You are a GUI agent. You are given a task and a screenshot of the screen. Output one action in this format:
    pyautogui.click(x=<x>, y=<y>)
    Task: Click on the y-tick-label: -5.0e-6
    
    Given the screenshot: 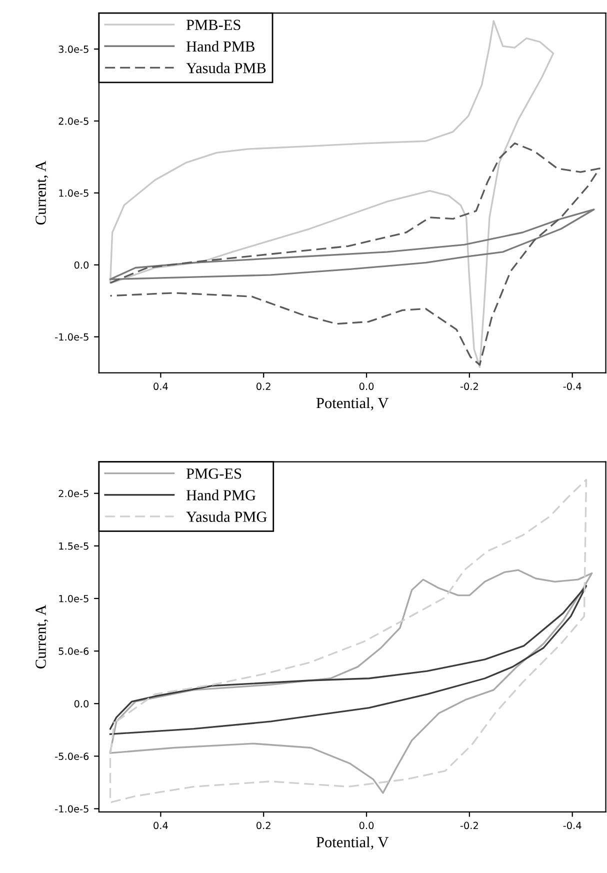 What is the action you would take?
    pyautogui.click(x=72, y=756)
    